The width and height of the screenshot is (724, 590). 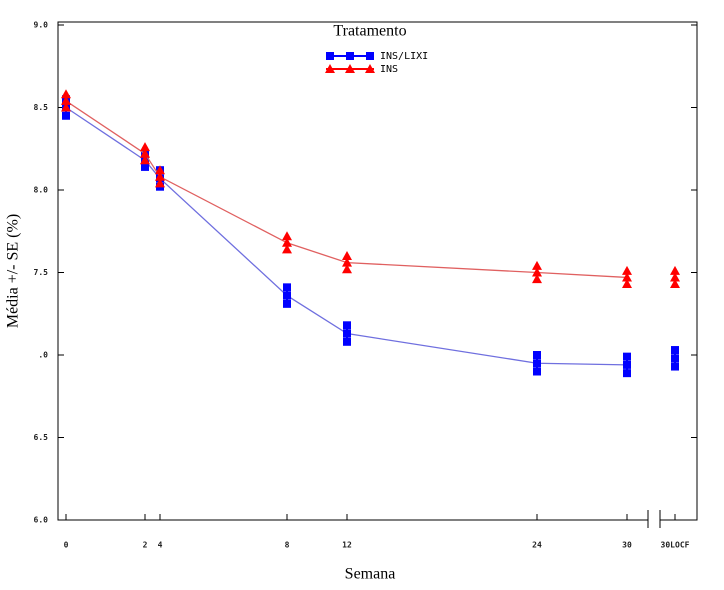 I want to click on y-tick-label: 8.0, so click(x=41, y=190).